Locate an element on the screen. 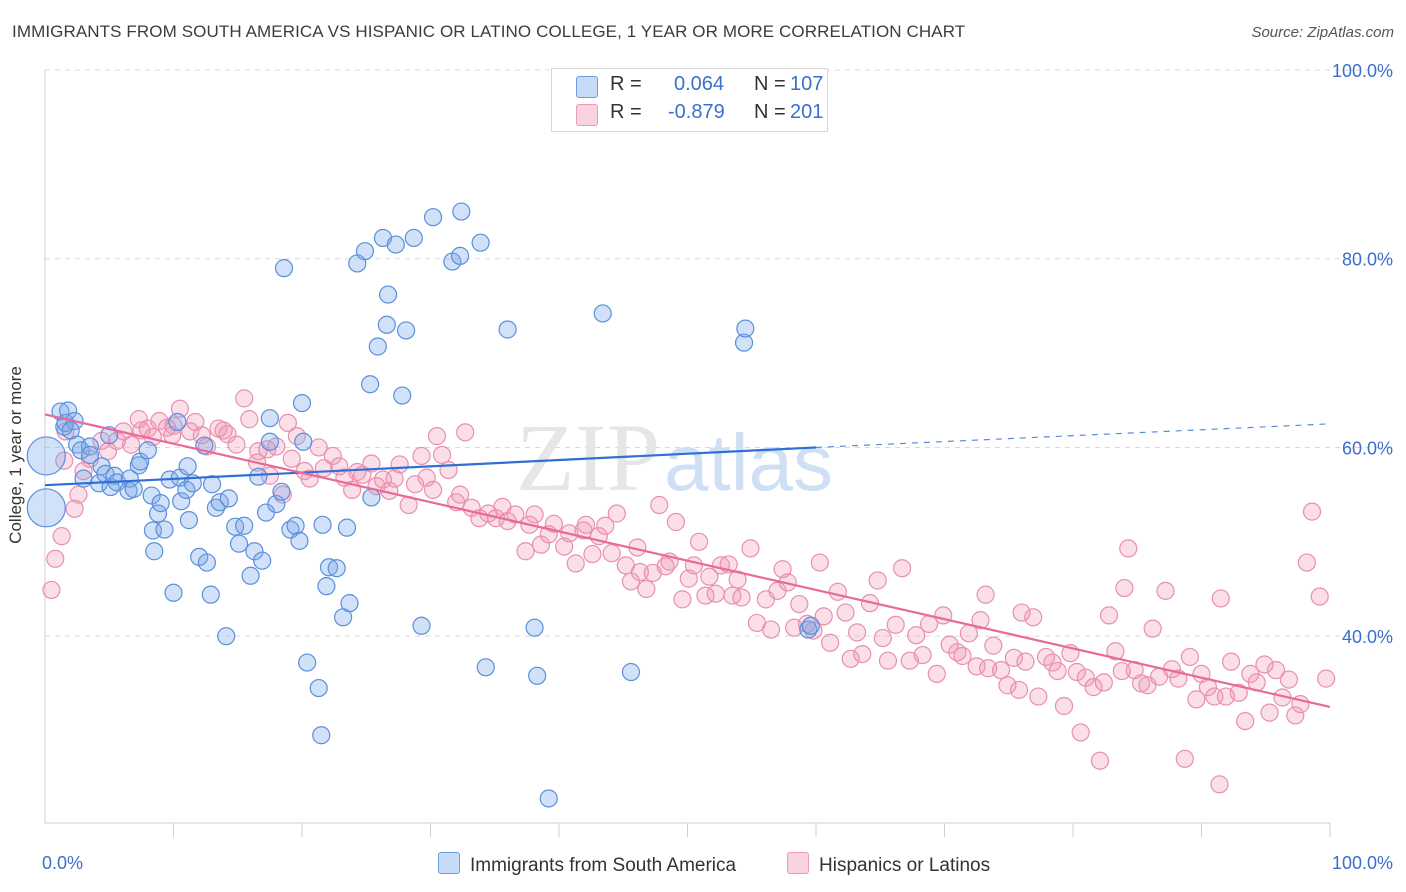 The image size is (1406, 892). y-tick-label: 80.0% is located at coordinates (1367, 260).